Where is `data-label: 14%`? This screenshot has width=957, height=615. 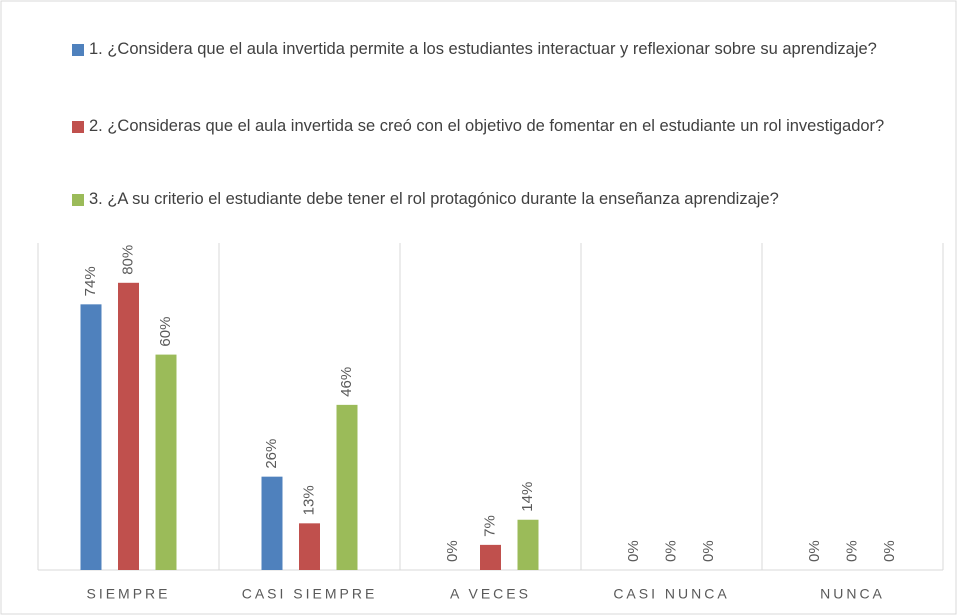 data-label: 14% is located at coordinates (527, 497).